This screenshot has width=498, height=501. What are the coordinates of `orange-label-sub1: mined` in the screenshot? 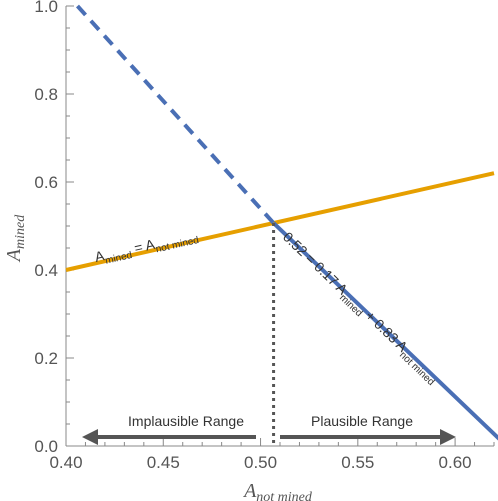 It's located at (118, 258).